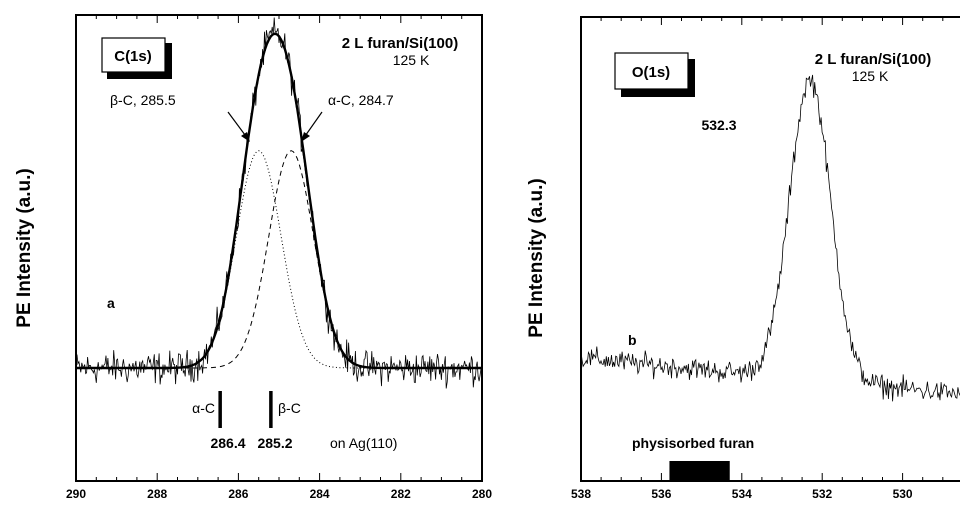  Describe the element at coordinates (320, 494) in the screenshot. I see `panel-a-x-tick-label: 284` at that location.